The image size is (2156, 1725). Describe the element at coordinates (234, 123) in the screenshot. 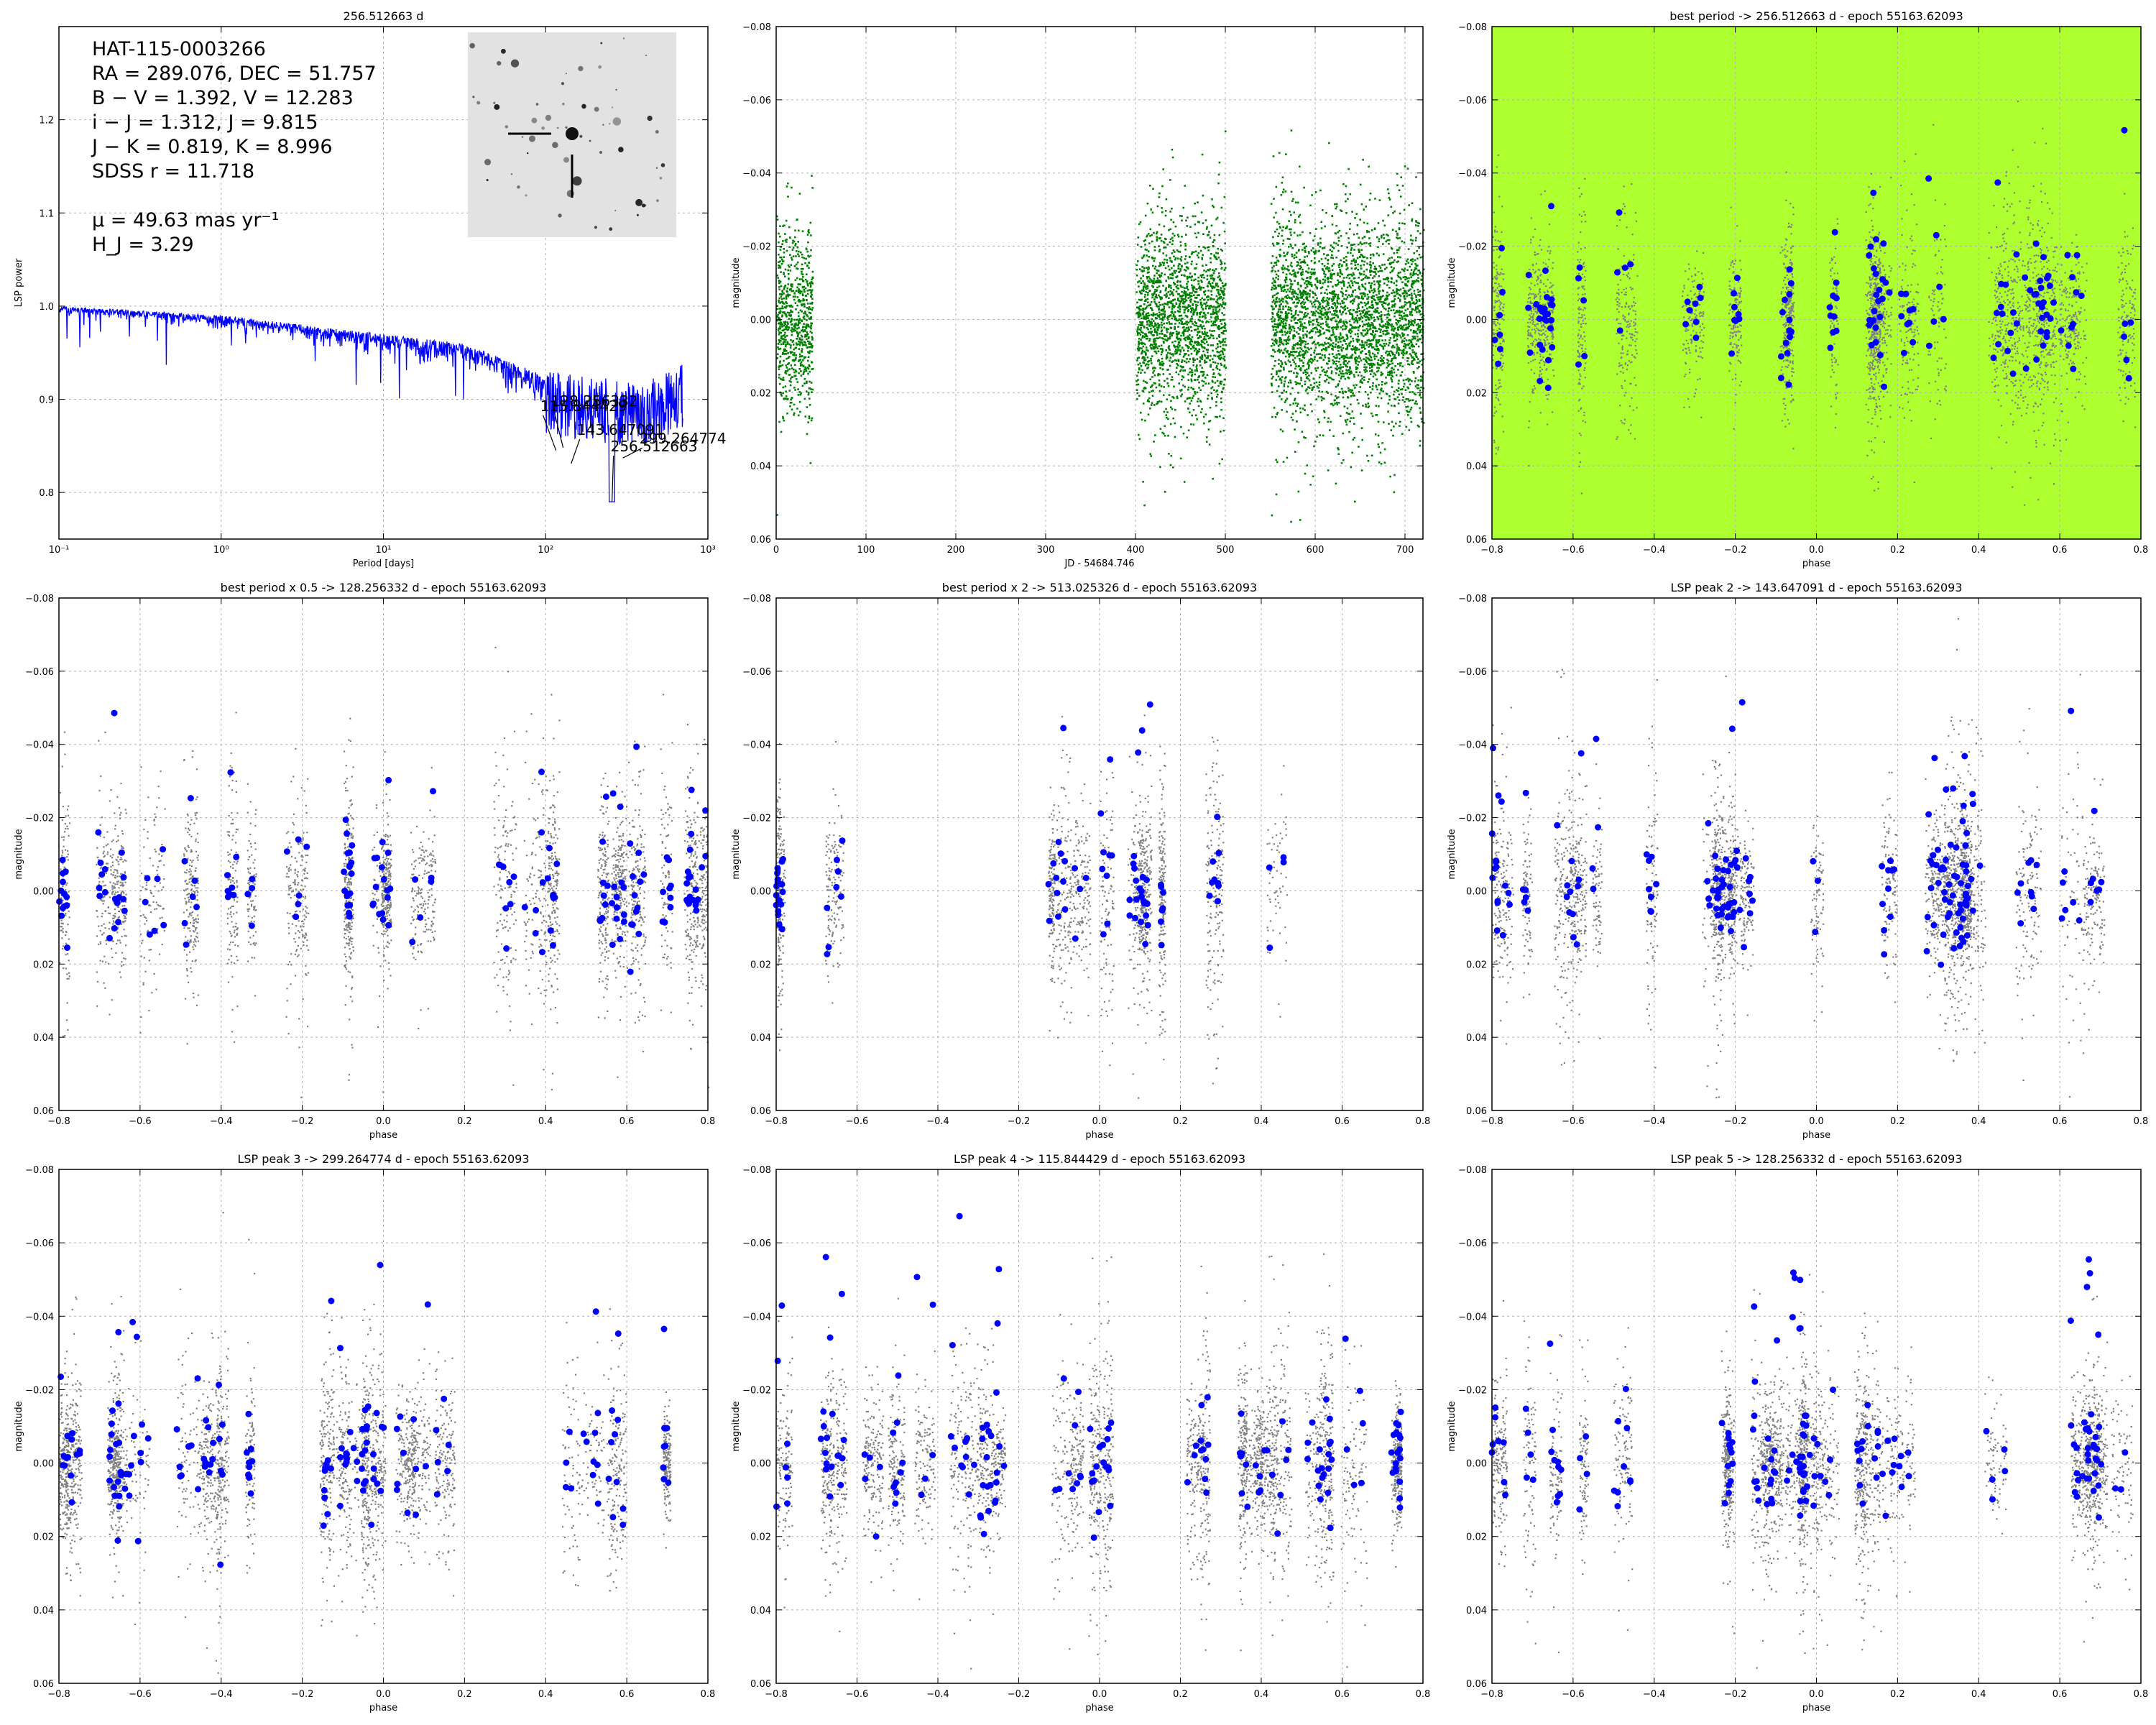

I see `object-color-ij: i − J = 1.312, J = 9.815` at that location.